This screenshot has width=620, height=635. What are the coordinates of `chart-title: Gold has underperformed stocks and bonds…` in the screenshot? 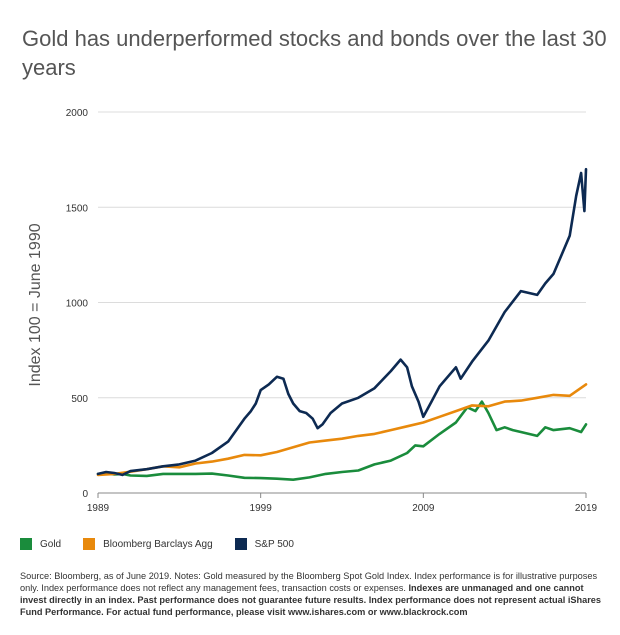 It's located at (314, 53).